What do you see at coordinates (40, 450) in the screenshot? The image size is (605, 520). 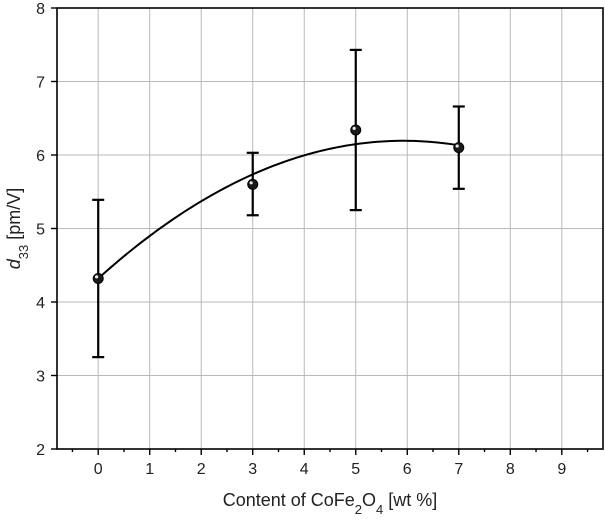 I see `y-tick-label: 2` at bounding box center [40, 450].